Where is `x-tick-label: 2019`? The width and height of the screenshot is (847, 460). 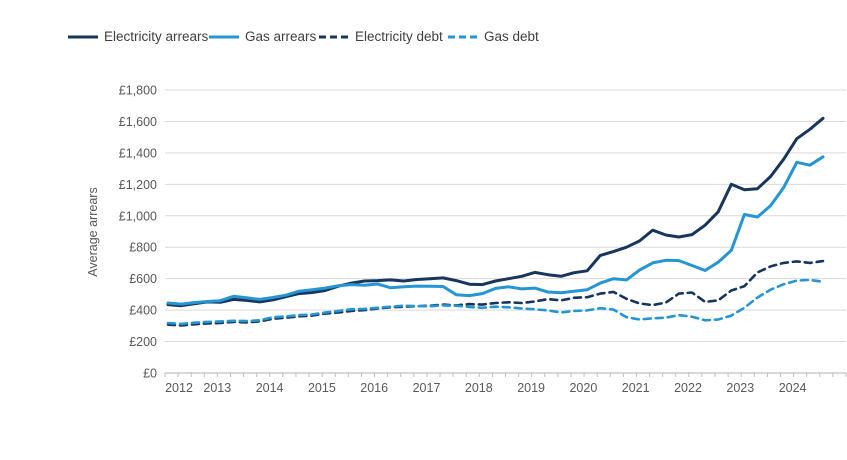 x-tick-label: 2019 is located at coordinates (531, 388).